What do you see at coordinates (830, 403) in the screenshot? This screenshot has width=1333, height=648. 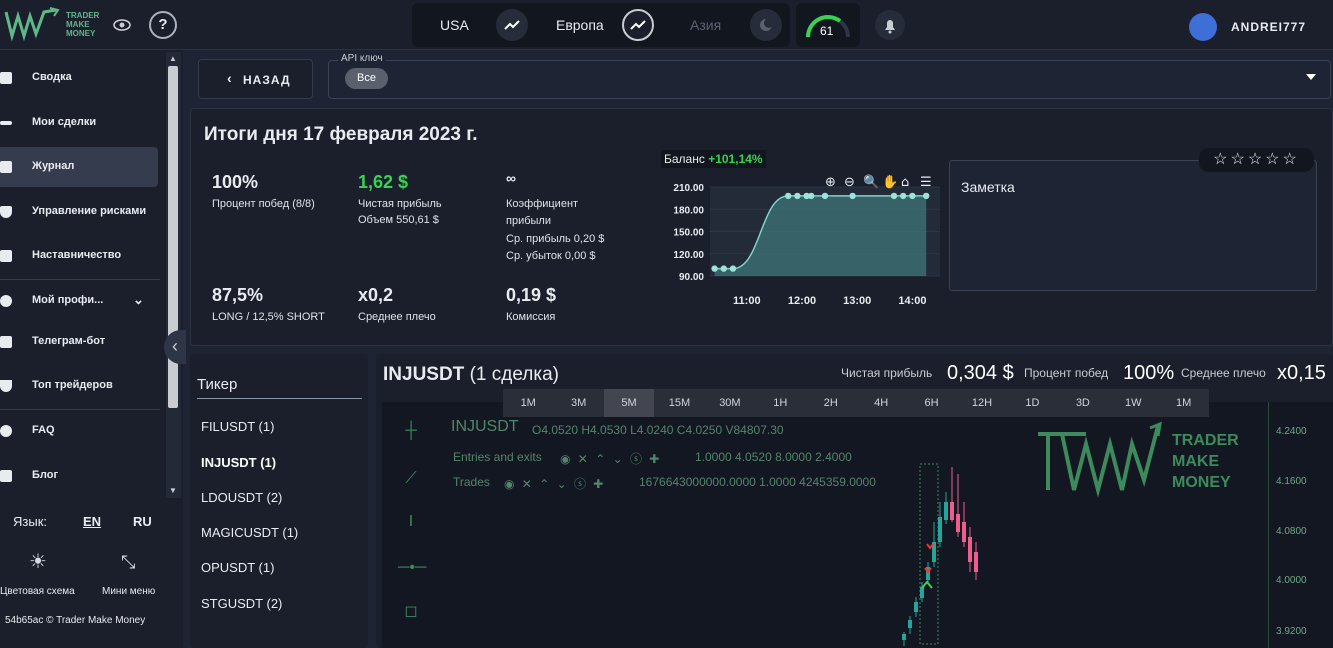 I see `timeframe-2h: 2H` at bounding box center [830, 403].